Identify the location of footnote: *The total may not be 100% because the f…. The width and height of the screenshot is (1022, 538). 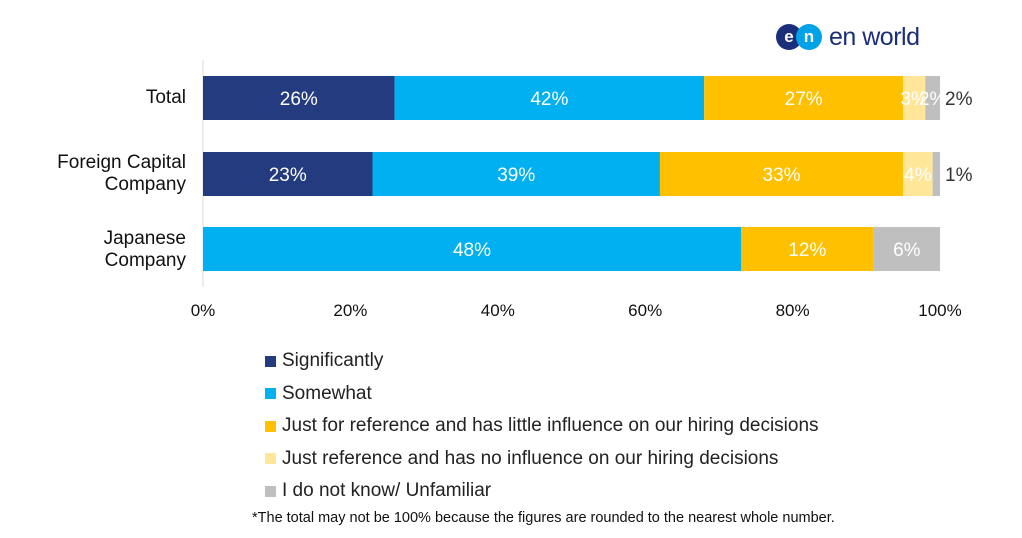
(543, 518).